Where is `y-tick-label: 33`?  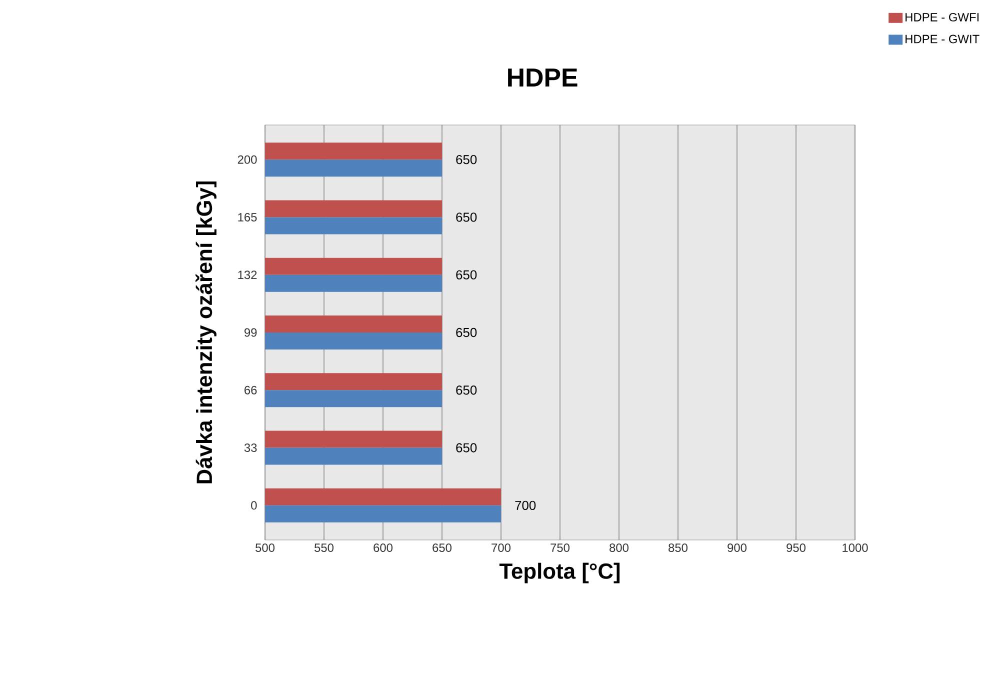
y-tick-label: 33 is located at coordinates (250, 448).